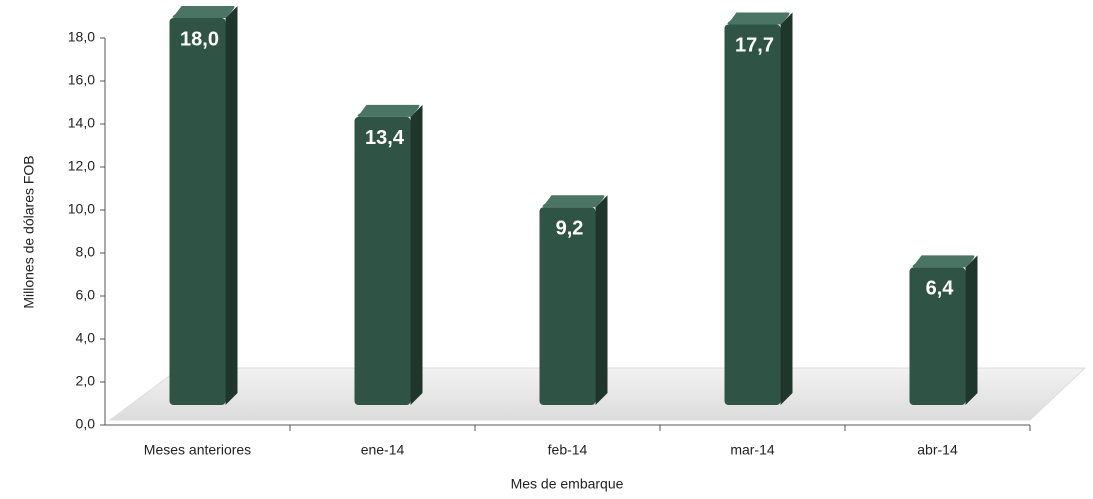  Describe the element at coordinates (383, 450) in the screenshot. I see `x-tick-label: ene-14` at that location.